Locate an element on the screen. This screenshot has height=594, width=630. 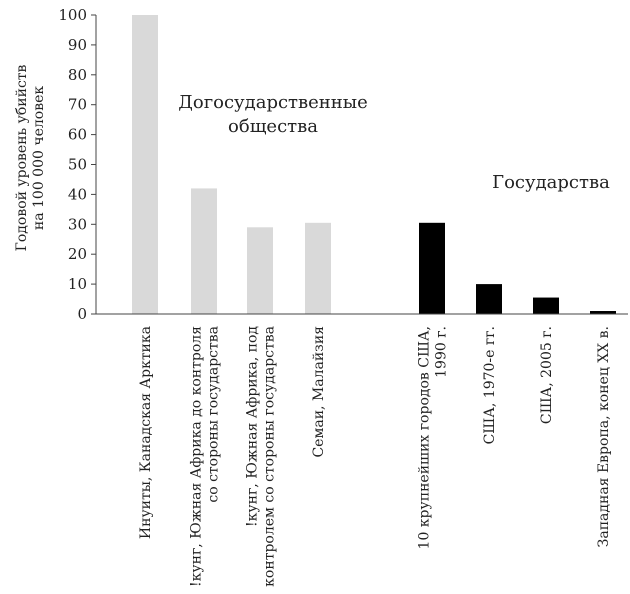
y-axis: 0 10 20 30 40 50 60 70 80 90 100 is located at coordinates (77, 164).